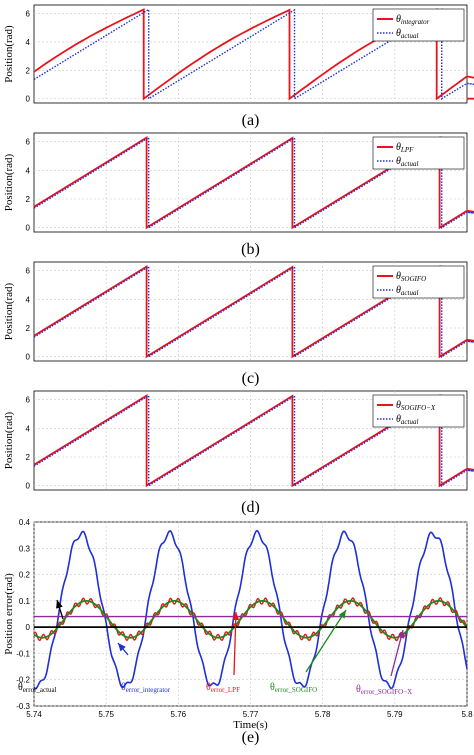  Describe the element at coordinates (251, 120) in the screenshot. I see `panel-label: (a)` at that location.